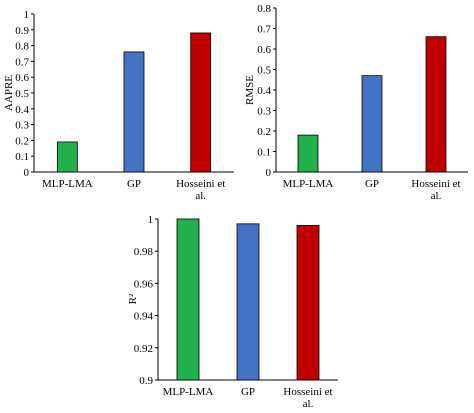 The image size is (474, 413). Describe the element at coordinates (9, 93) in the screenshot. I see `y-axis-label: AAPRE` at that location.